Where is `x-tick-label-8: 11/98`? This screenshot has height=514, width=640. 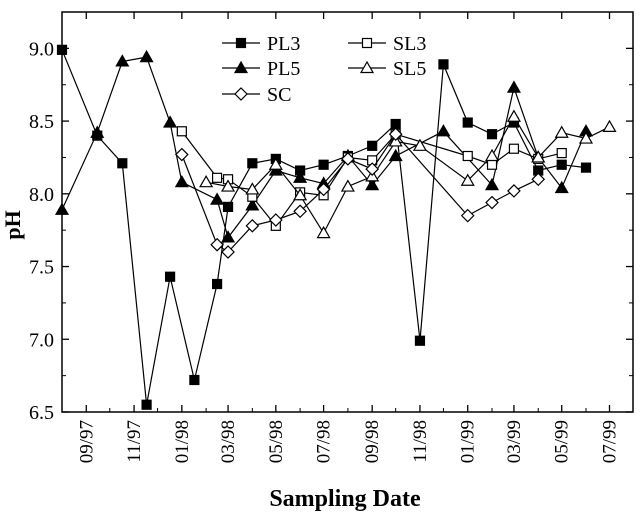 x-tick-label-8: 11/98 is located at coordinates (420, 441).